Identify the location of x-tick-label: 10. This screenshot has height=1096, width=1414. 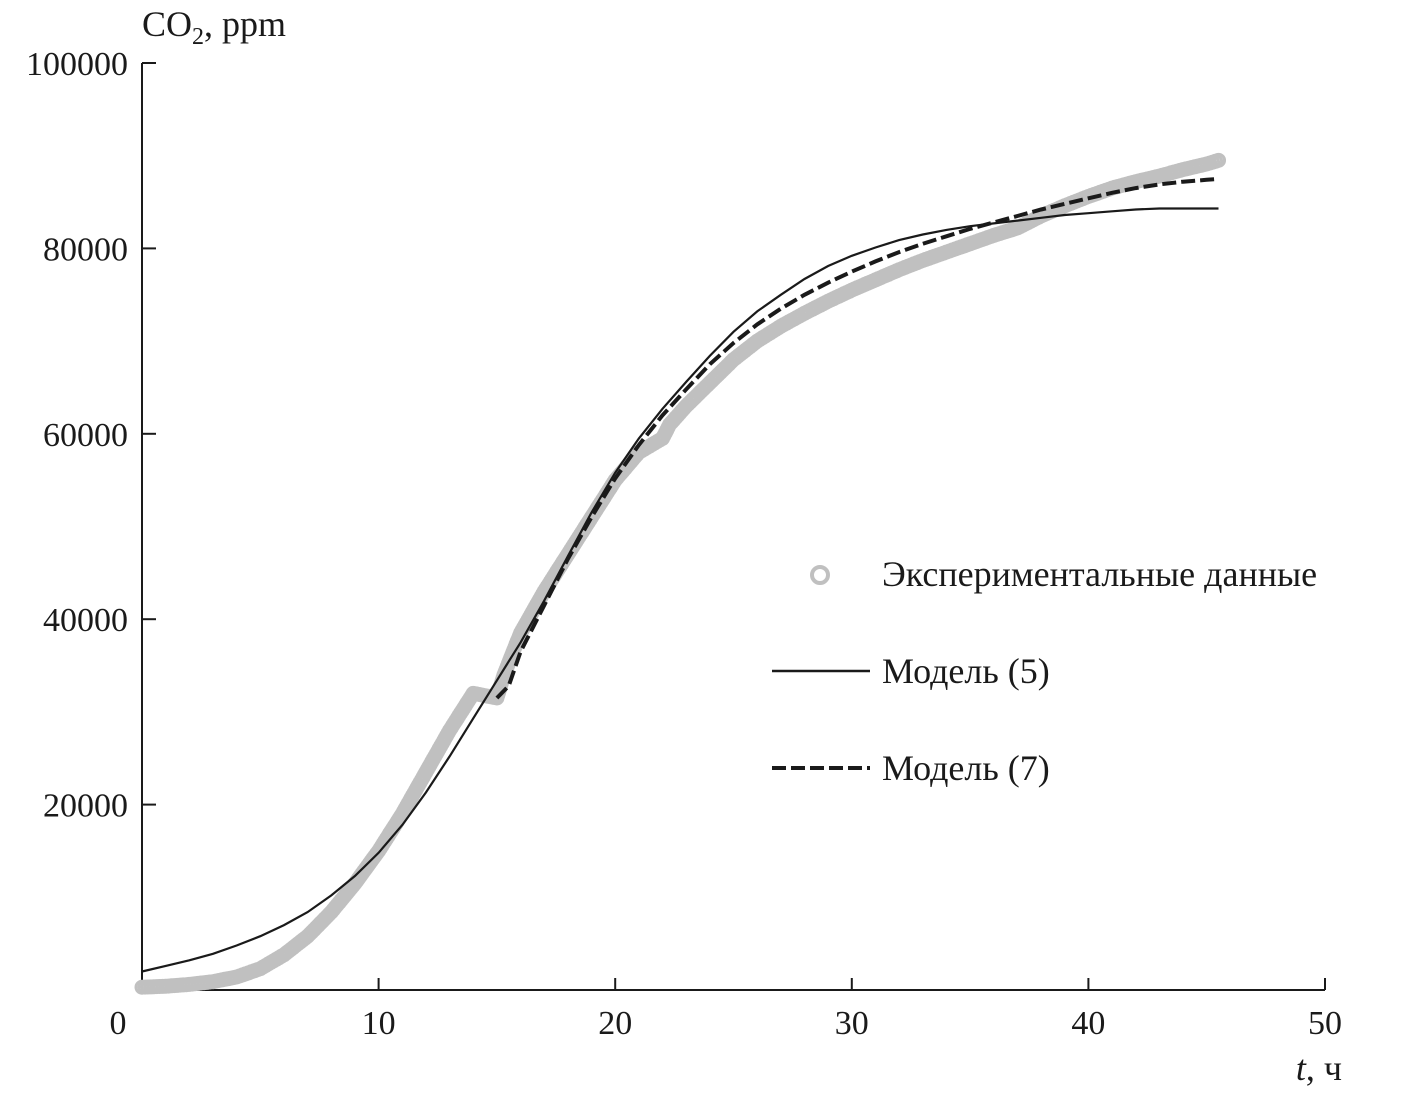
(379, 1023).